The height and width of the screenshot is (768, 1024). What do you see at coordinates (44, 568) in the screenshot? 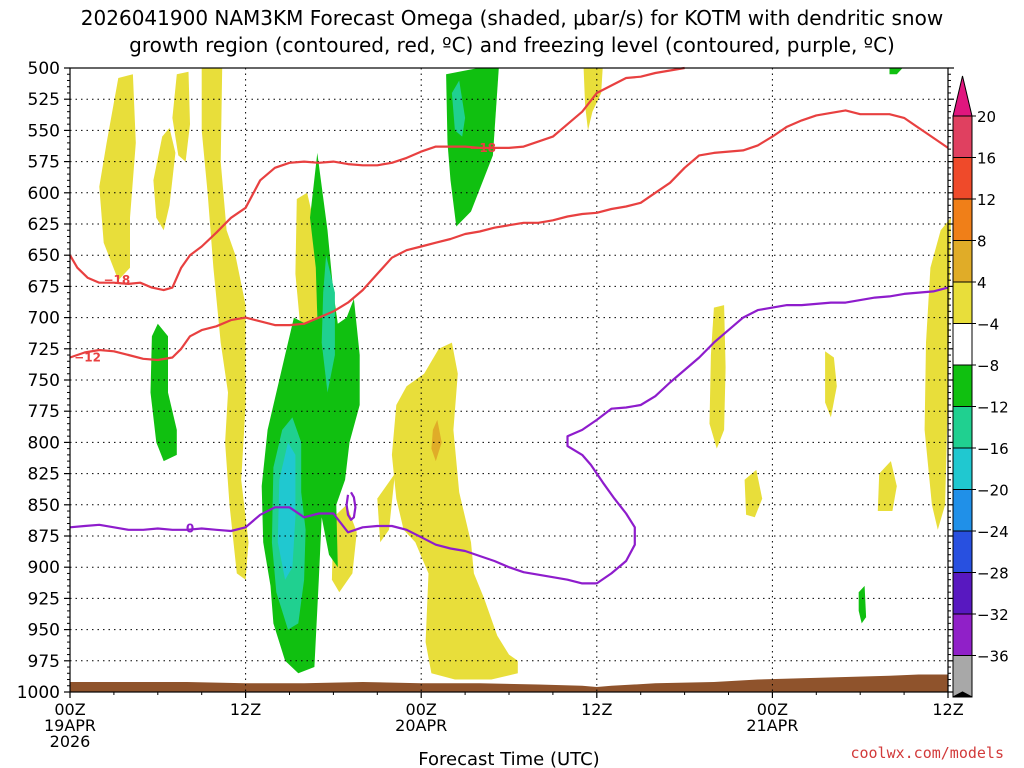
I see `y-tick-label: 900` at bounding box center [44, 568].